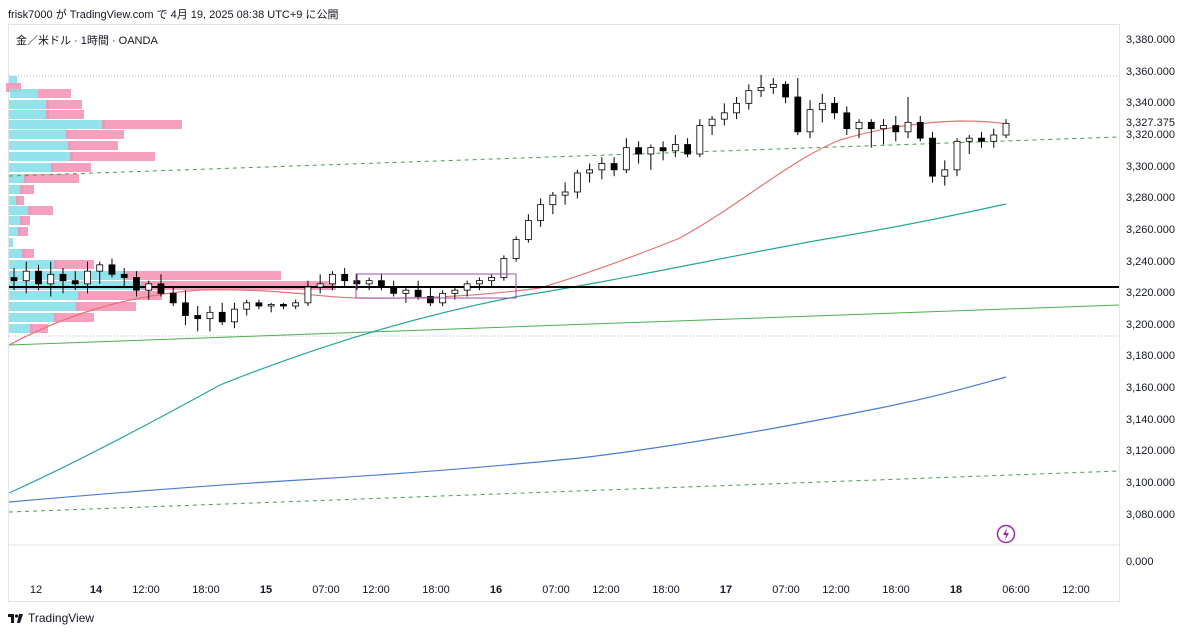 This screenshot has width=1200, height=634. What do you see at coordinates (786, 590) in the screenshot?
I see `time-axis-label: 07:00` at bounding box center [786, 590].